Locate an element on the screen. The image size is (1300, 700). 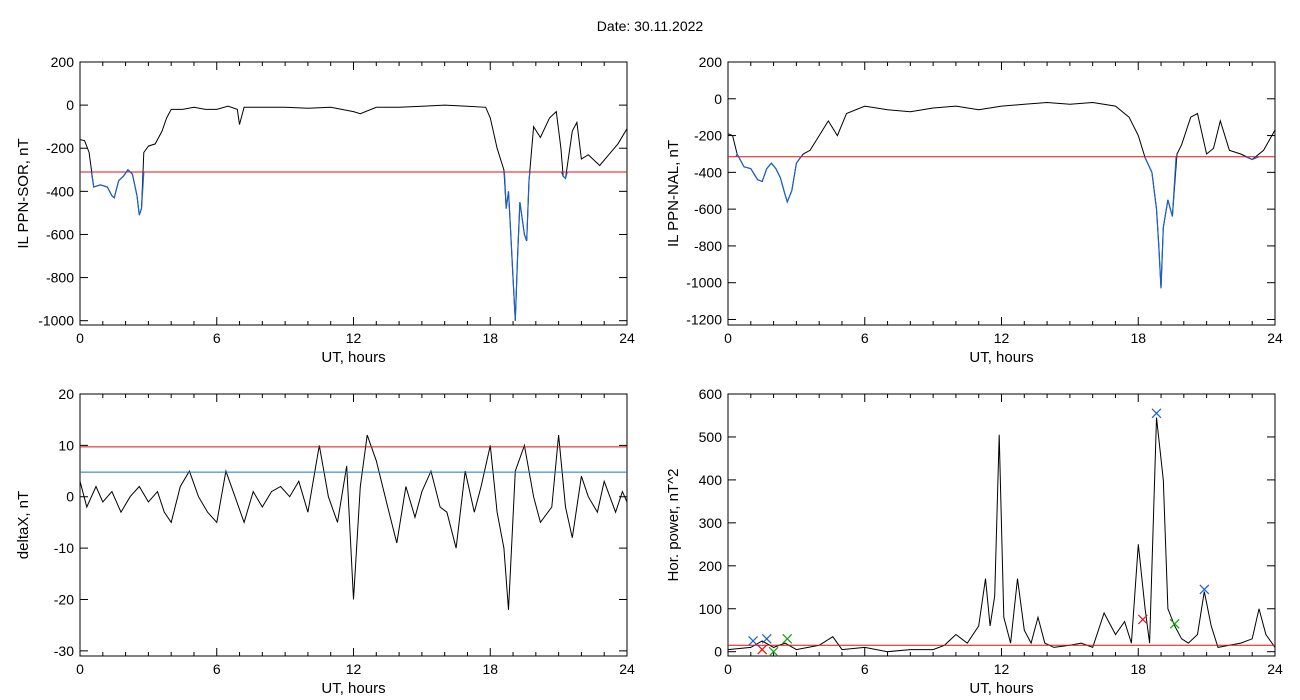
y-tick-label: 300 is located at coordinates (711, 523).